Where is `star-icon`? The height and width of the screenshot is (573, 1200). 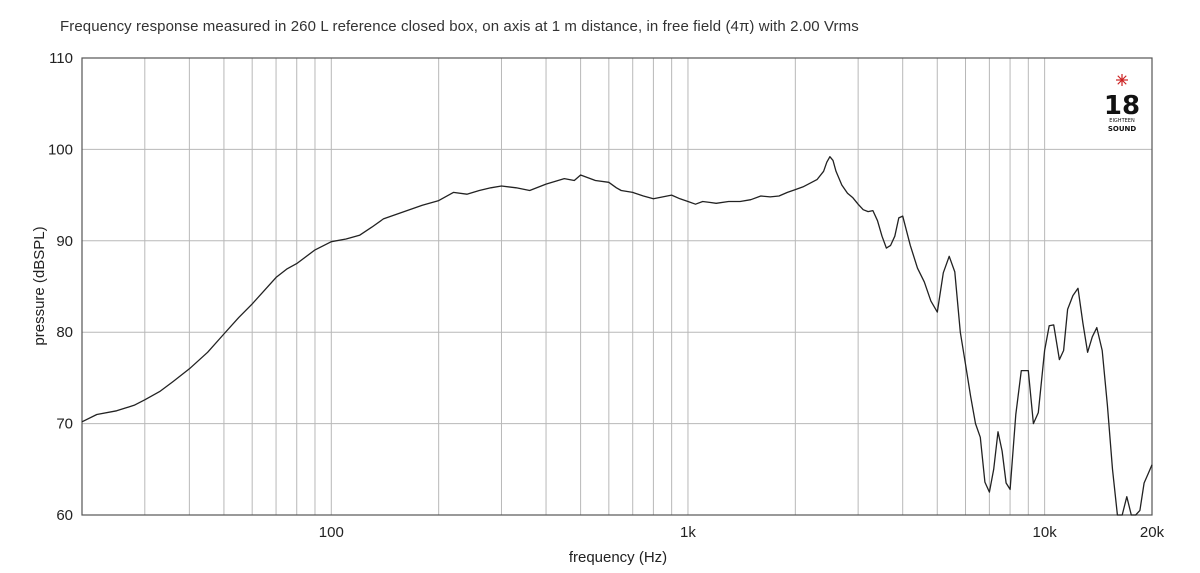 star-icon is located at coordinates (1122, 80).